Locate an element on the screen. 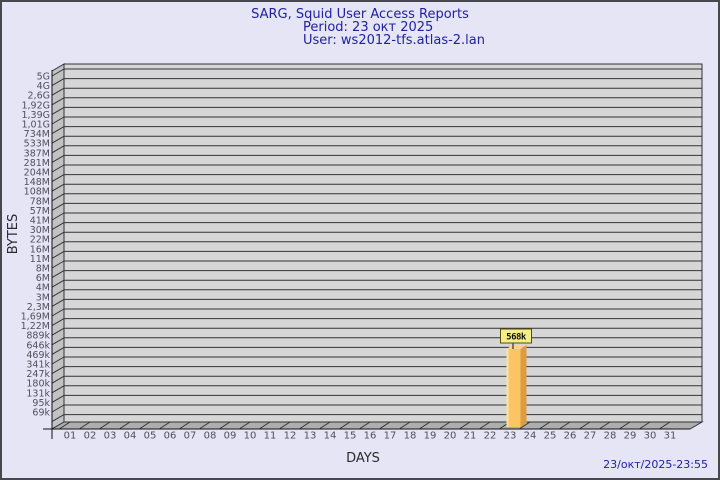 This screenshot has height=480, width=720. y-tick-label: 1,01G is located at coordinates (35, 125).